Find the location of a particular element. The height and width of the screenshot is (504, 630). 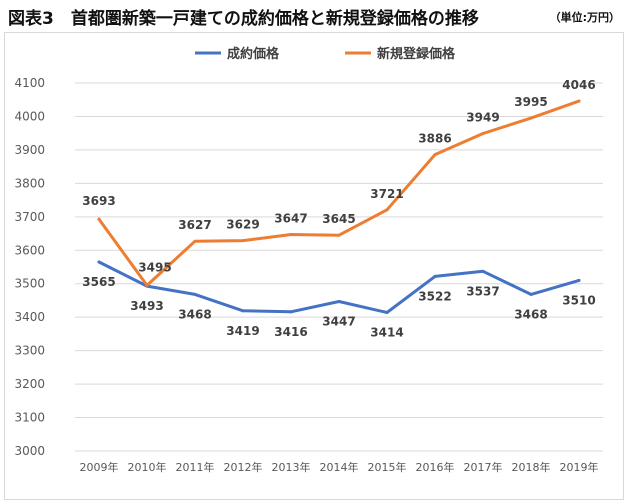

data-label-new-listing-price: 3995 is located at coordinates (530, 102).